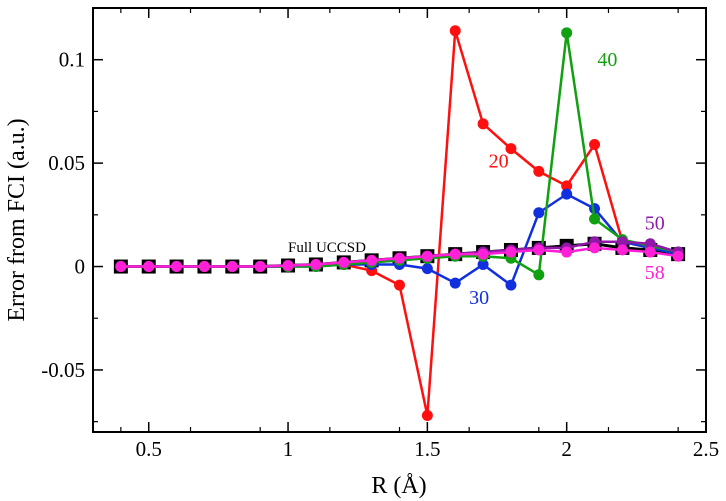  What do you see at coordinates (479, 298) in the screenshot?
I see `annotation-30: 30` at bounding box center [479, 298].